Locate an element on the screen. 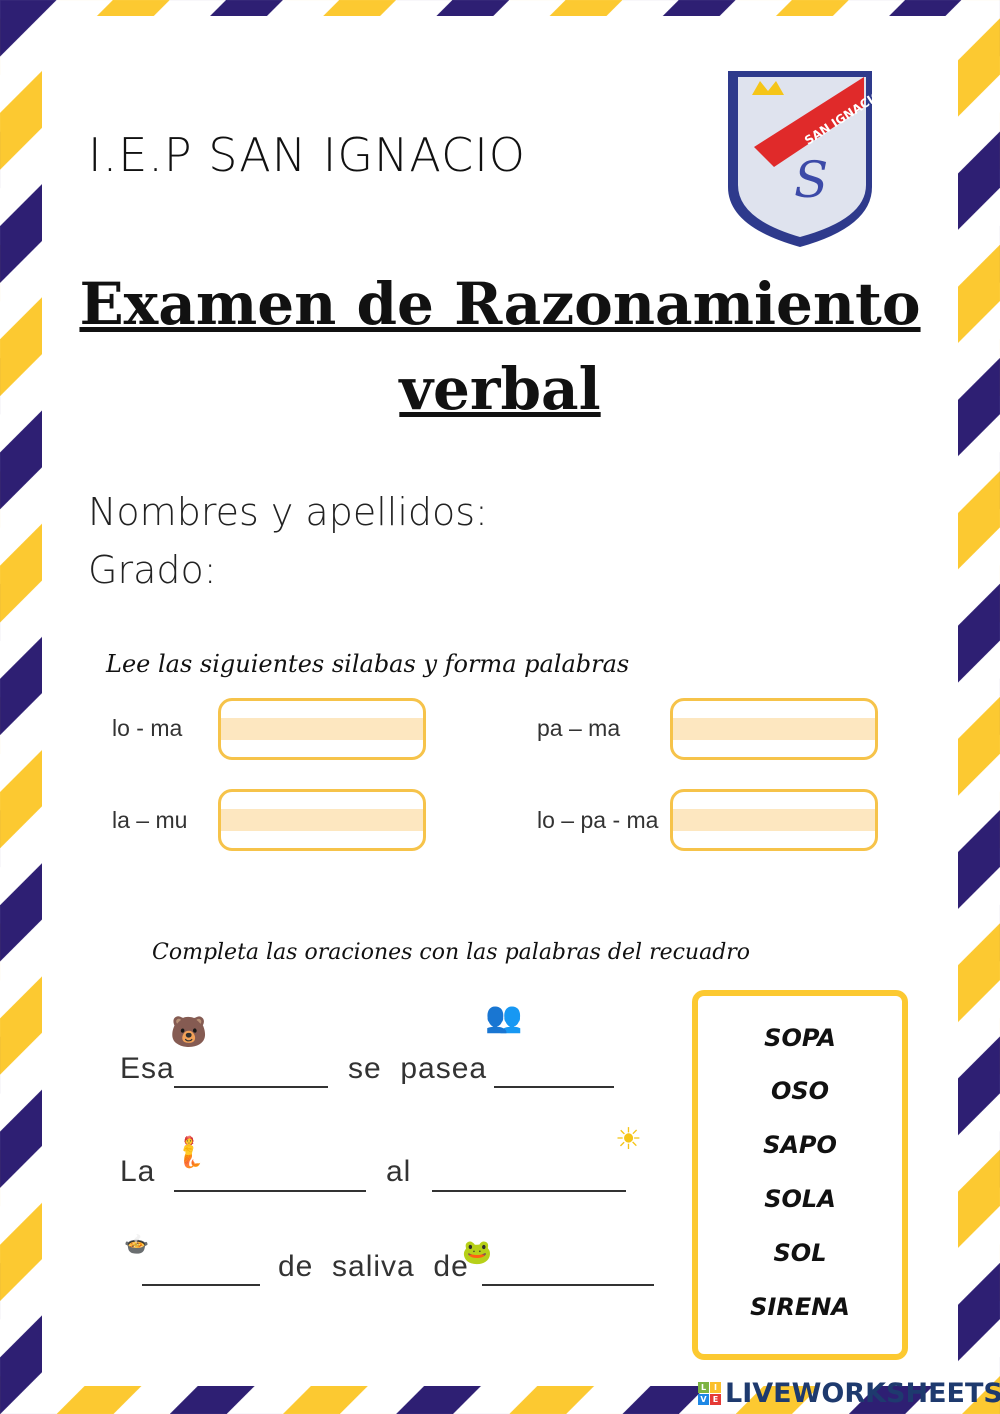 Image resolution: width=1000 pixels, height=1414 pixels. sentence-1-mid: se pasea is located at coordinates (418, 1068).